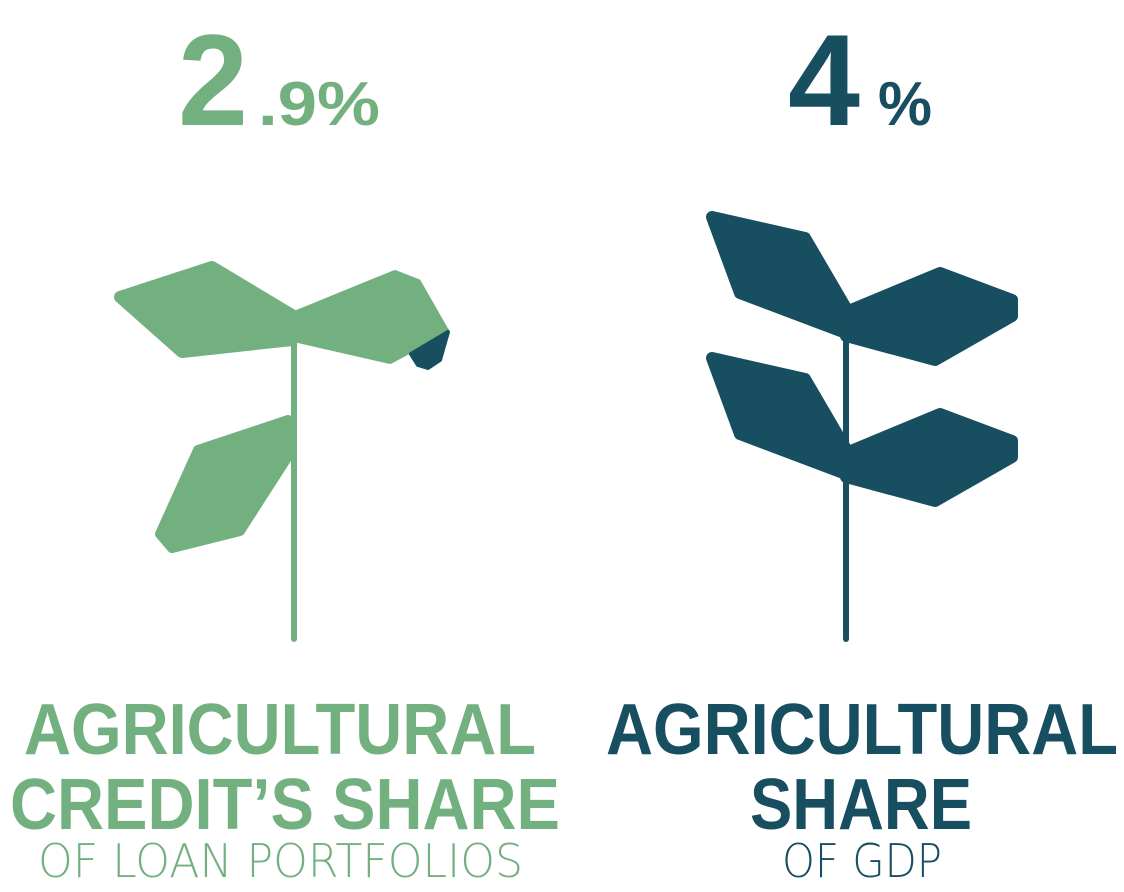 The image size is (1124, 892). What do you see at coordinates (824, 80) in the screenshot?
I see `right-value-major: 4` at bounding box center [824, 80].